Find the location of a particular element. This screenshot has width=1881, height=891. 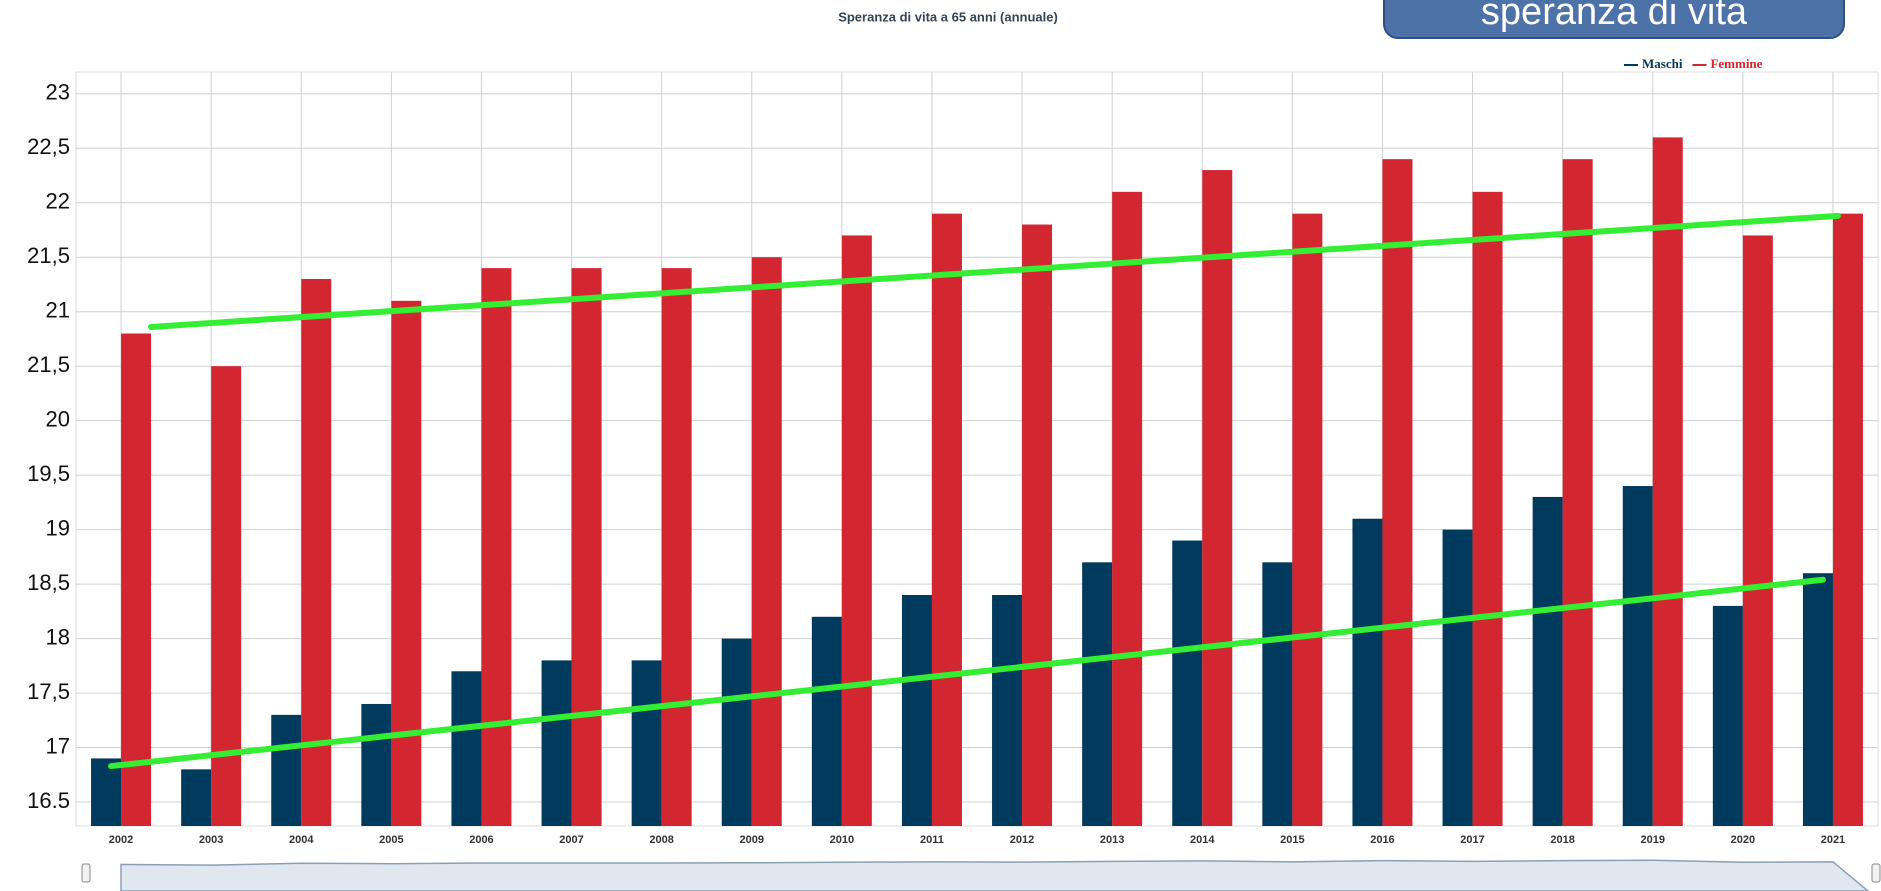

x-tick-label: 2006 is located at coordinates (481, 840).